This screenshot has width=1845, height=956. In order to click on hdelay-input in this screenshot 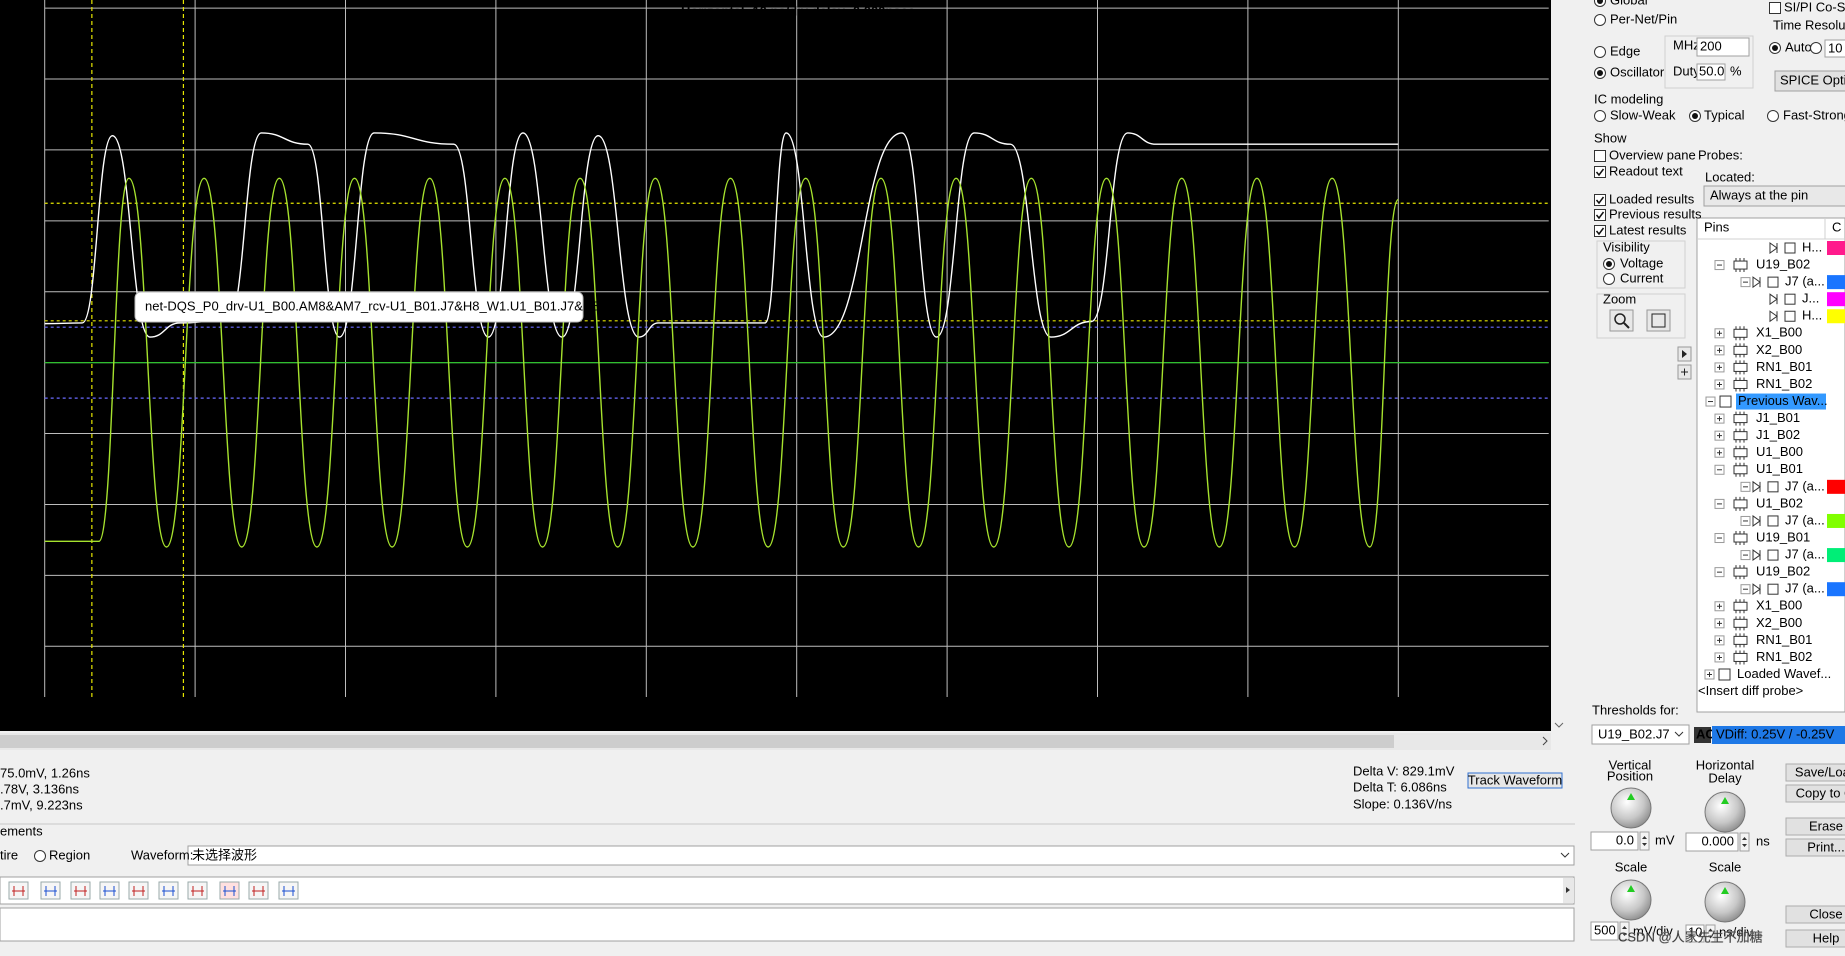, I will do `click(1712, 842)`.